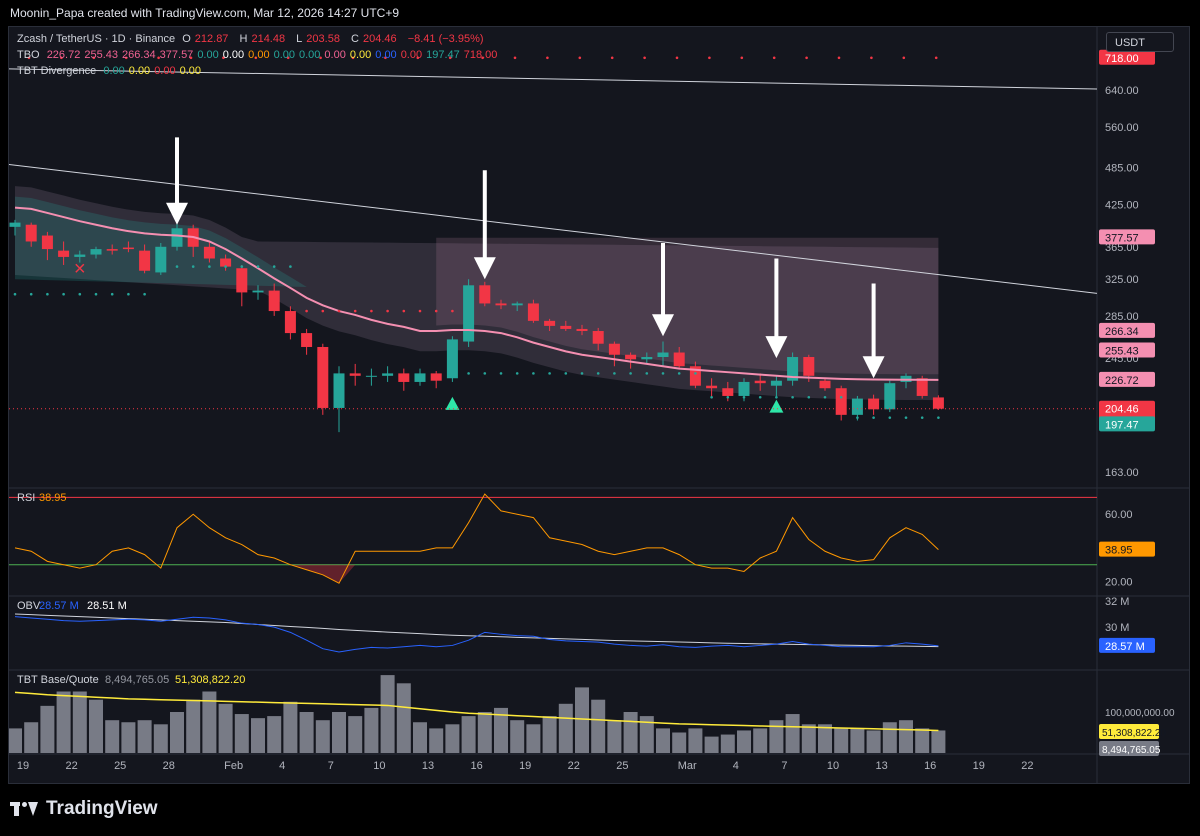 This screenshot has height=836, width=1200. Describe the element at coordinates (476, 711) in the screenshot. I see `volume-ma-line` at that location.